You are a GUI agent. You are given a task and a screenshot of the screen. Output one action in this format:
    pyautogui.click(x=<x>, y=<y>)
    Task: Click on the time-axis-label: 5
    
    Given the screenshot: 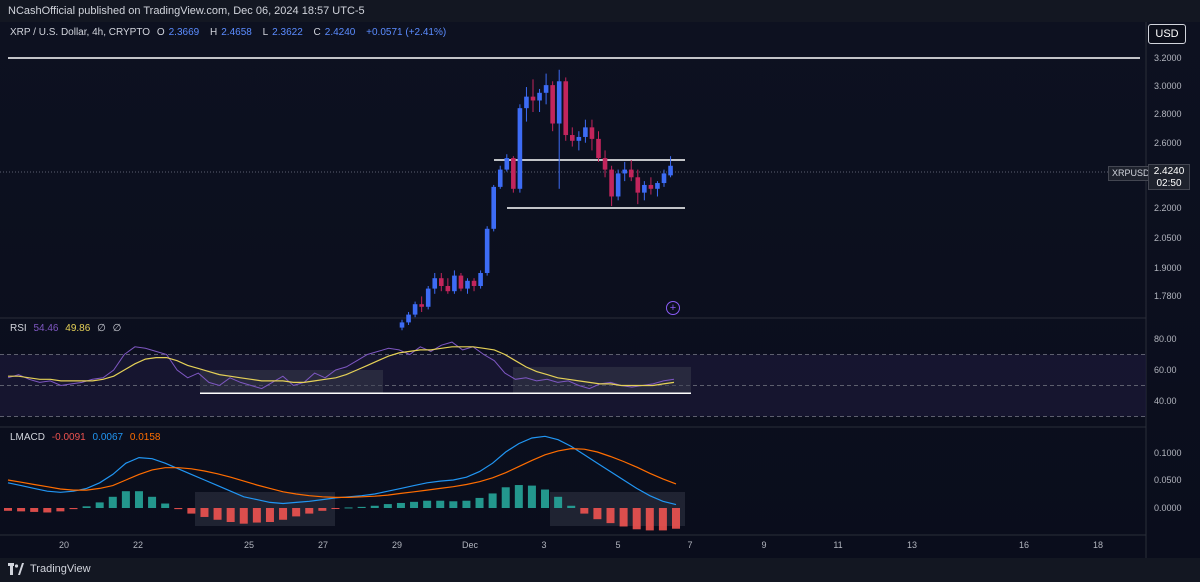 What is the action you would take?
    pyautogui.click(x=618, y=545)
    